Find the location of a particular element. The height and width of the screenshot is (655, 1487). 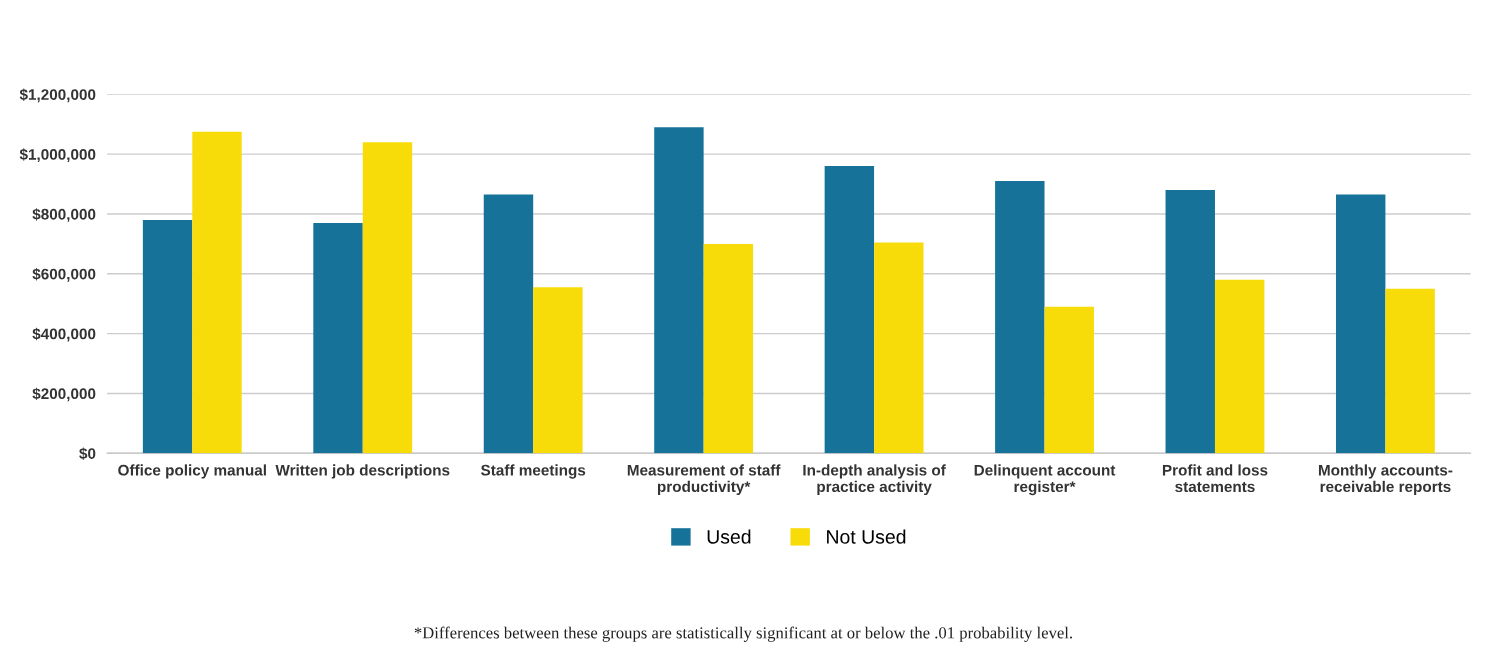

x-tick-label: Profit and loss statements is located at coordinates (1215, 478).